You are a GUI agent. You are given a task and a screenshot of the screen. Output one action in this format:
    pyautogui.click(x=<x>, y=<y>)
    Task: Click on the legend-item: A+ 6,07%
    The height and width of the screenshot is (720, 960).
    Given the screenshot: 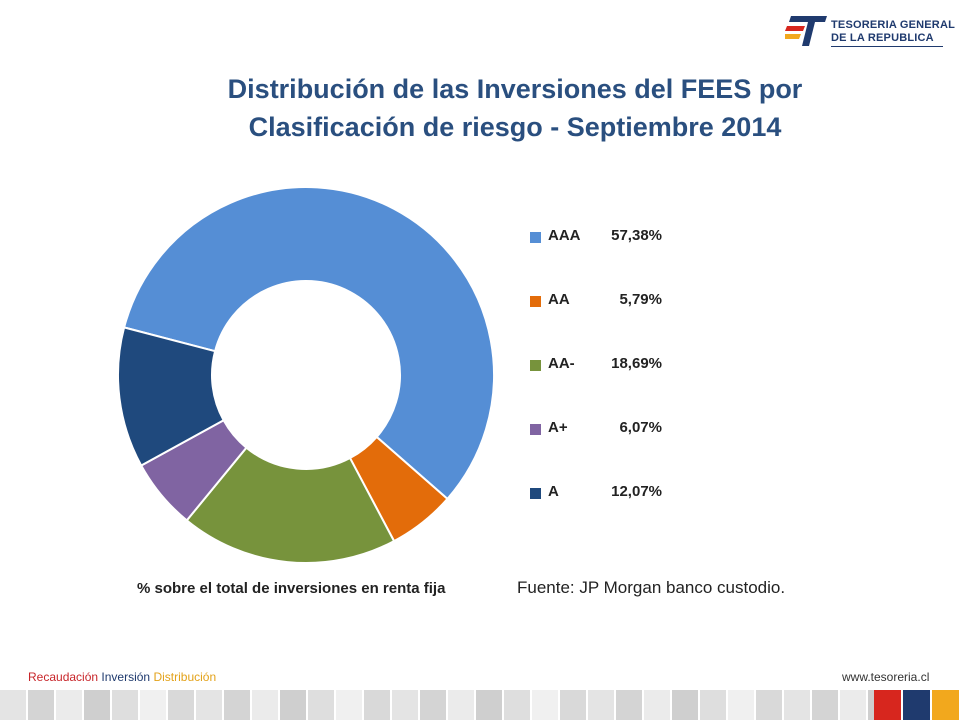 What is the action you would take?
    pyautogui.click(x=630, y=429)
    